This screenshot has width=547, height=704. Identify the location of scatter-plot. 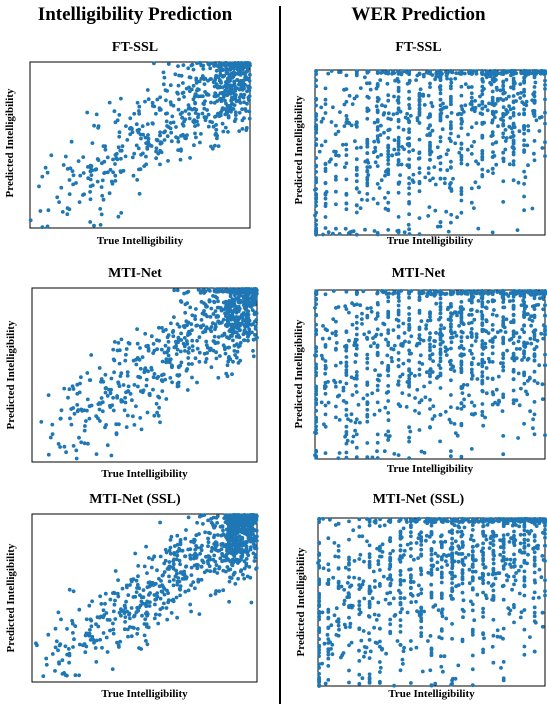
(430, 375).